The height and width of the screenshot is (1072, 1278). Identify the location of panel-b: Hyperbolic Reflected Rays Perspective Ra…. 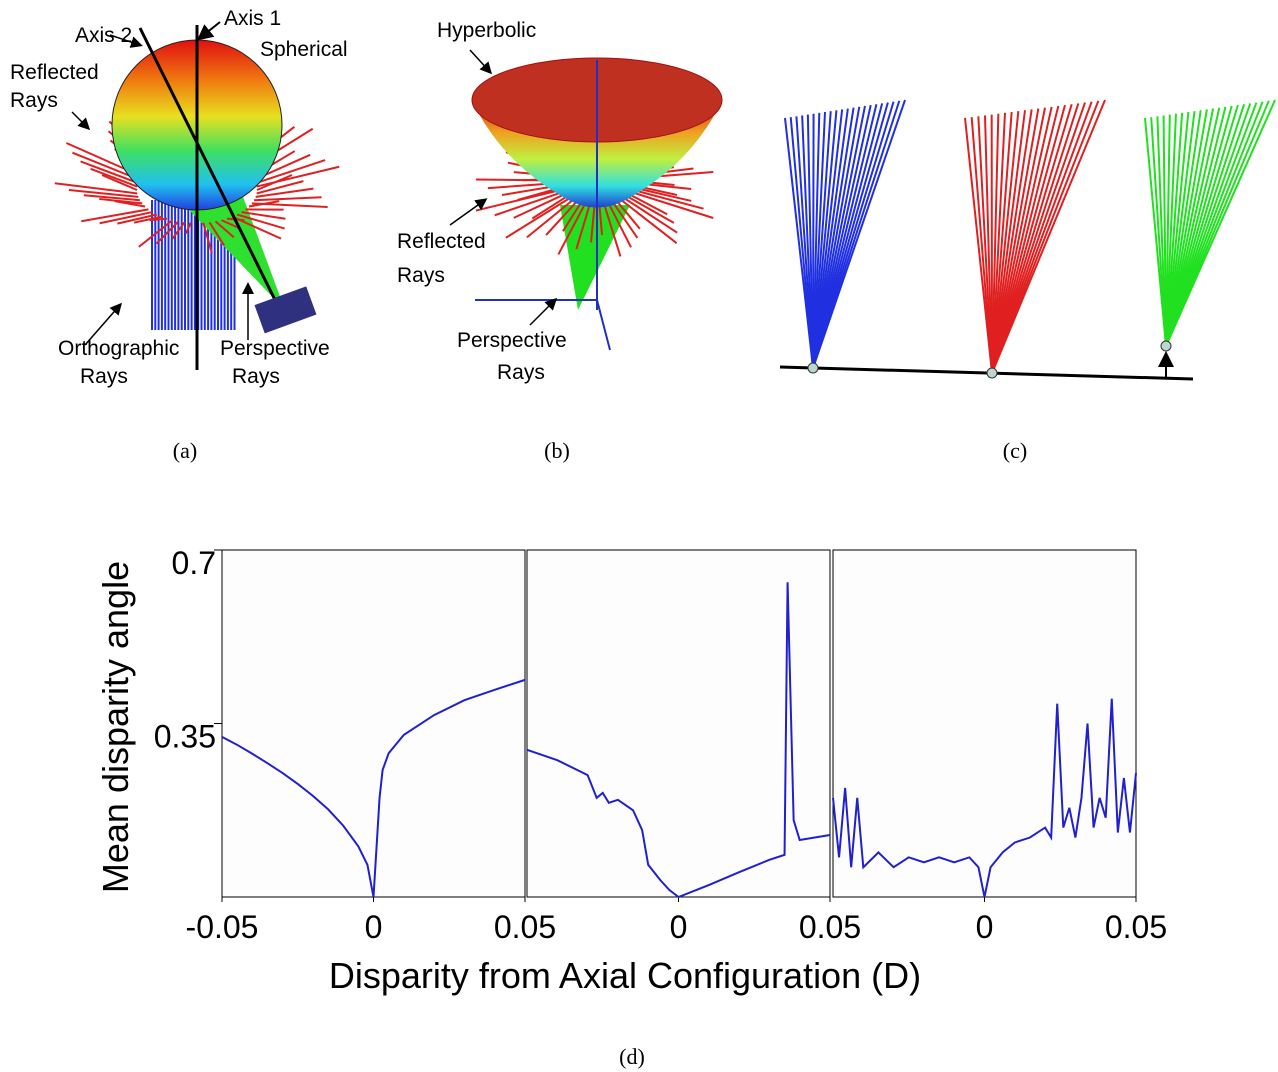
(560, 241).